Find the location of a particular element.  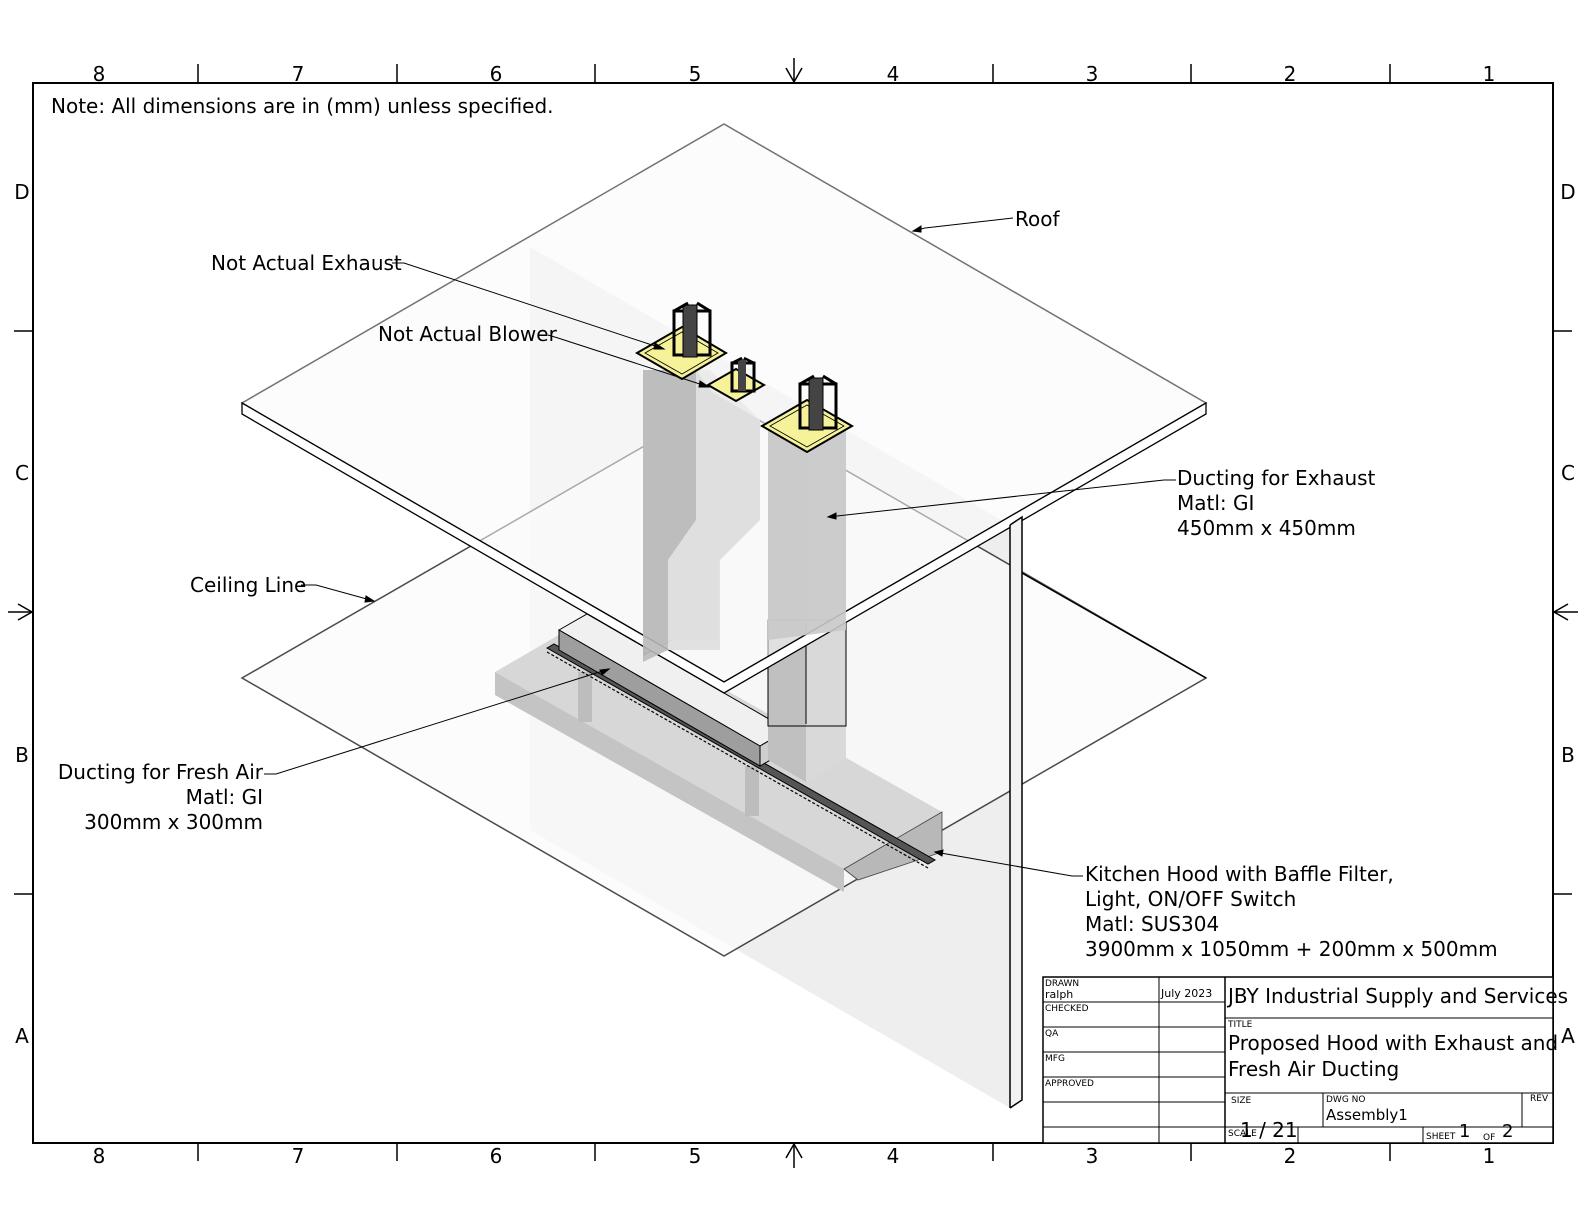

zone-row-right-d: D is located at coordinates (1568, 192).